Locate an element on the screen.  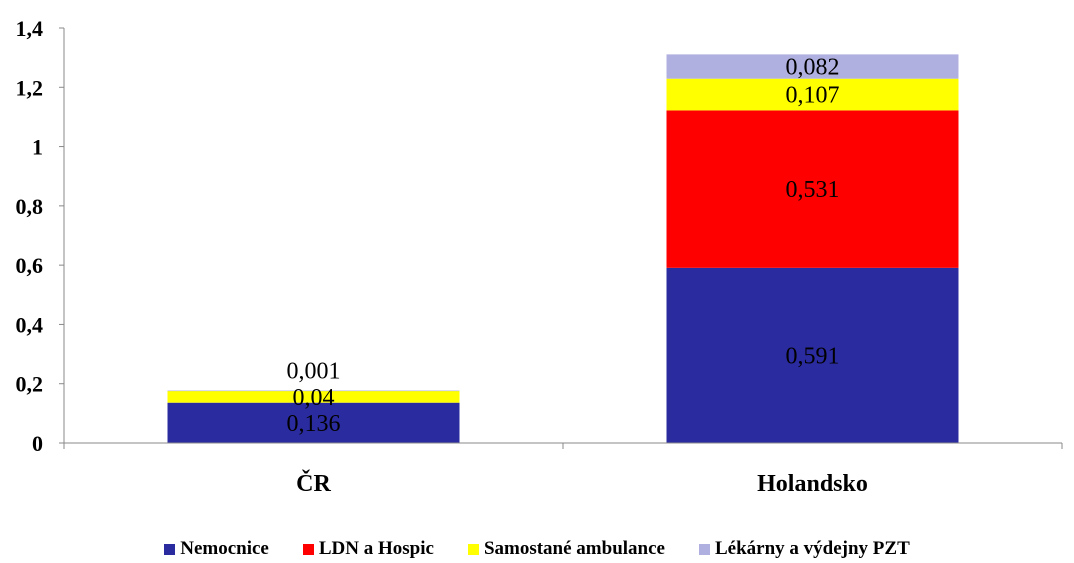
y-axis: 0 0,2 0,4 0,6 0,8 1 1,2 1,4 is located at coordinates (40, 236).